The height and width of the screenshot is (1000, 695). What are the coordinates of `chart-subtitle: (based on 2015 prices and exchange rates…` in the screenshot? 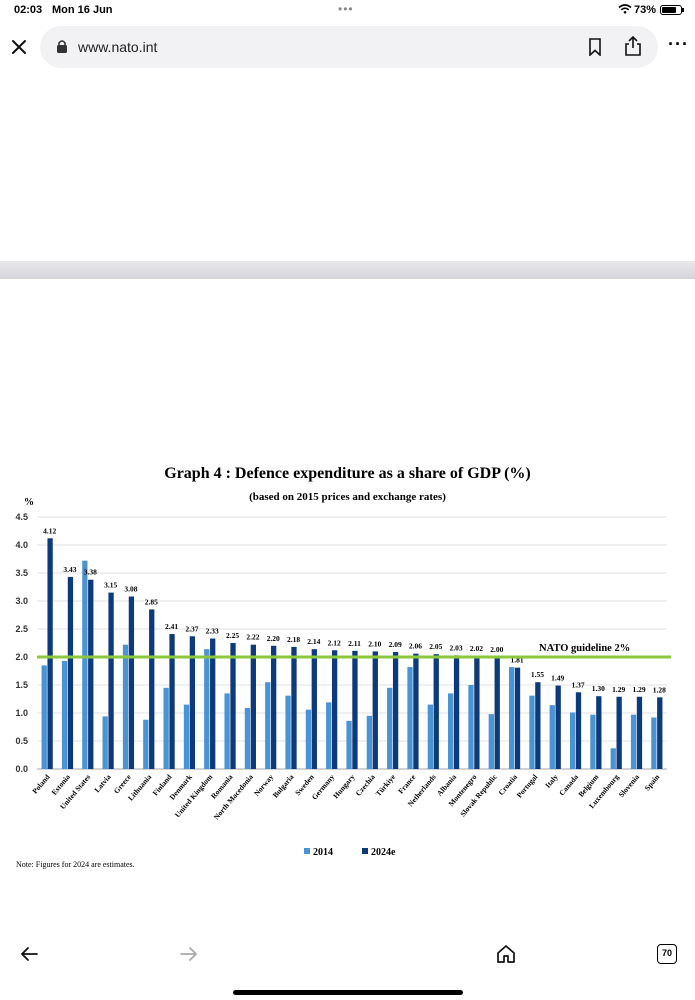 It's located at (347, 497).